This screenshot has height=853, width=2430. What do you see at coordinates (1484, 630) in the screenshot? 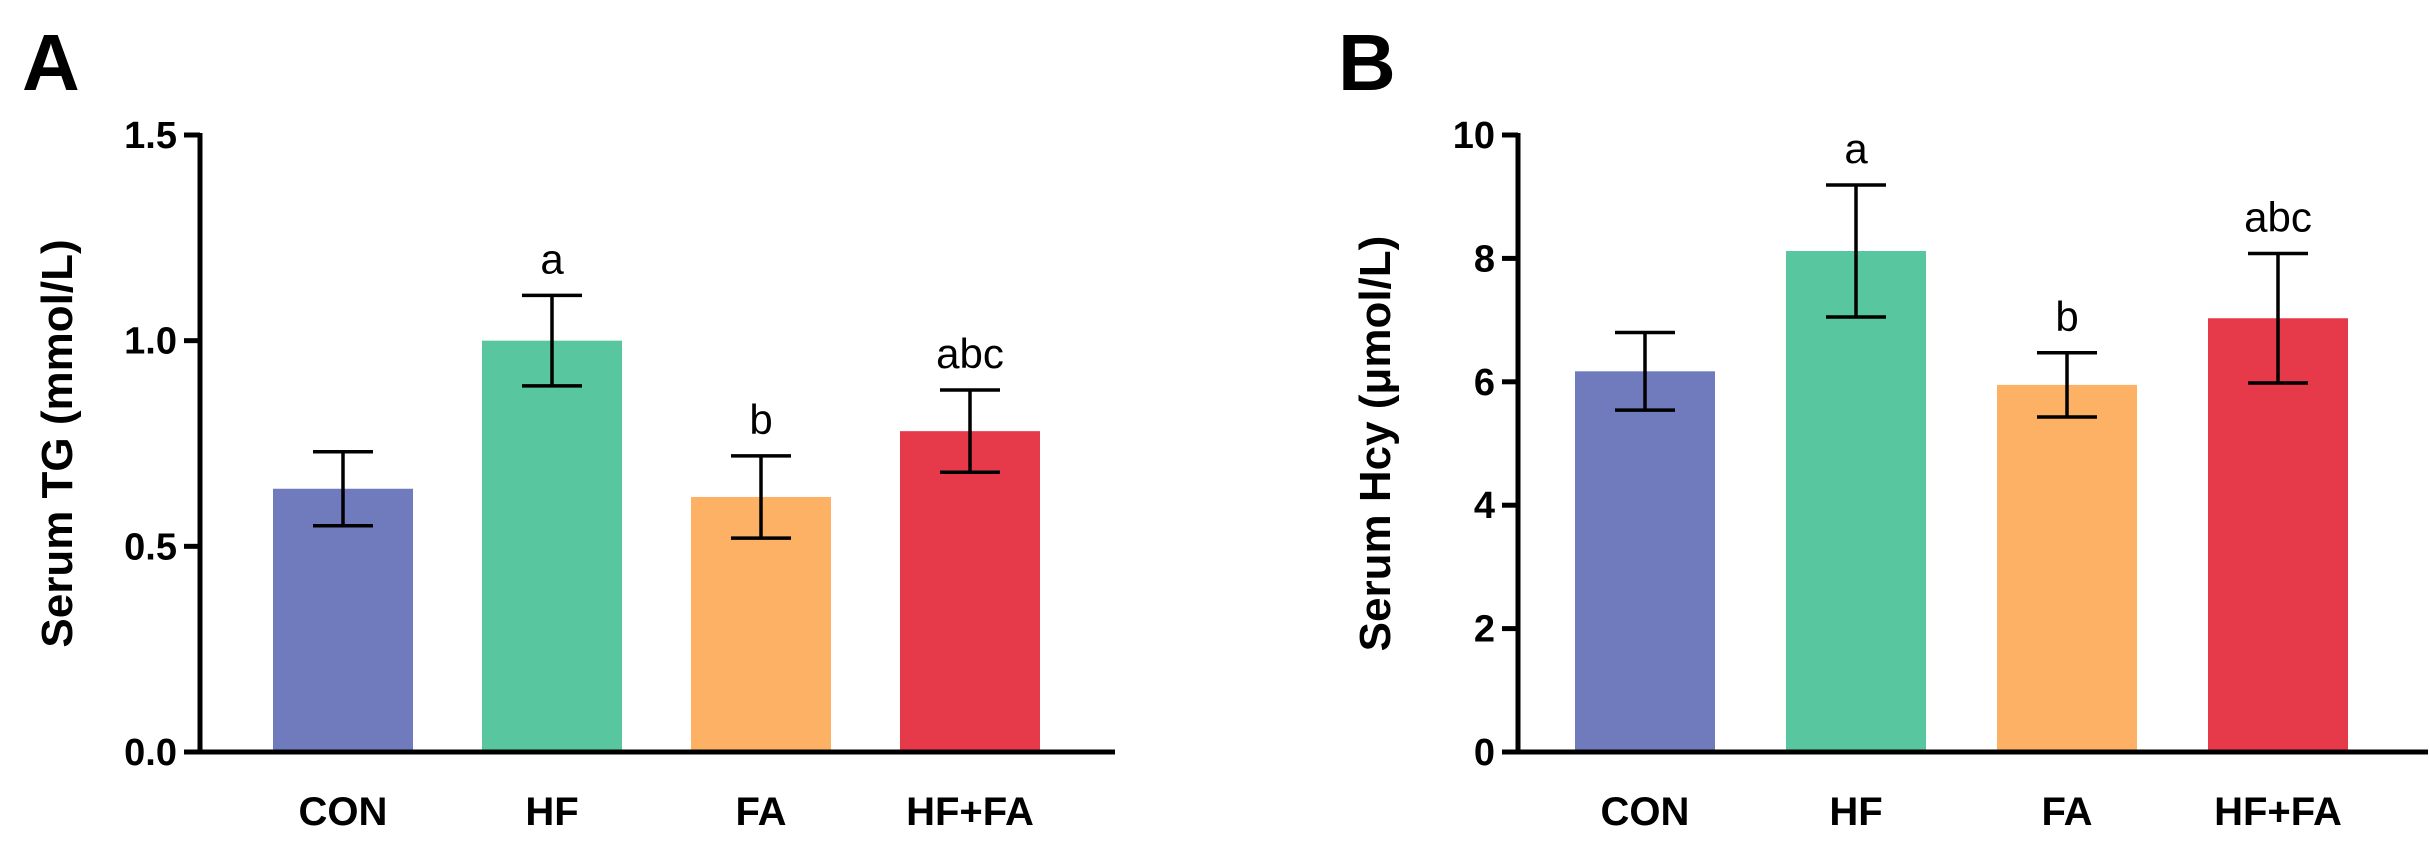
I see `y-tick-label: 2` at bounding box center [1484, 630].